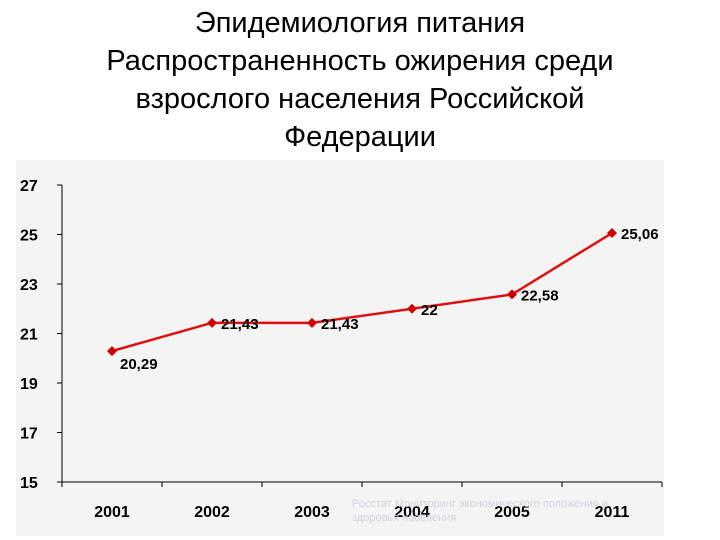  Describe the element at coordinates (29, 236) in the screenshot. I see `y-tick-label: 25` at that location.